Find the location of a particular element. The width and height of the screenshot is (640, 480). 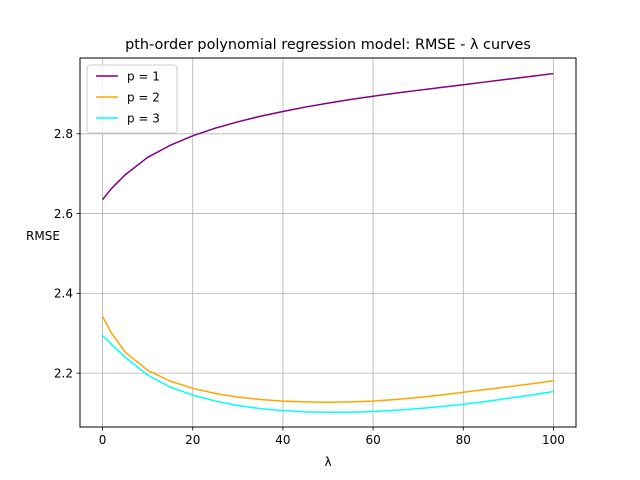

legend-label: p = 3 is located at coordinates (143, 118).